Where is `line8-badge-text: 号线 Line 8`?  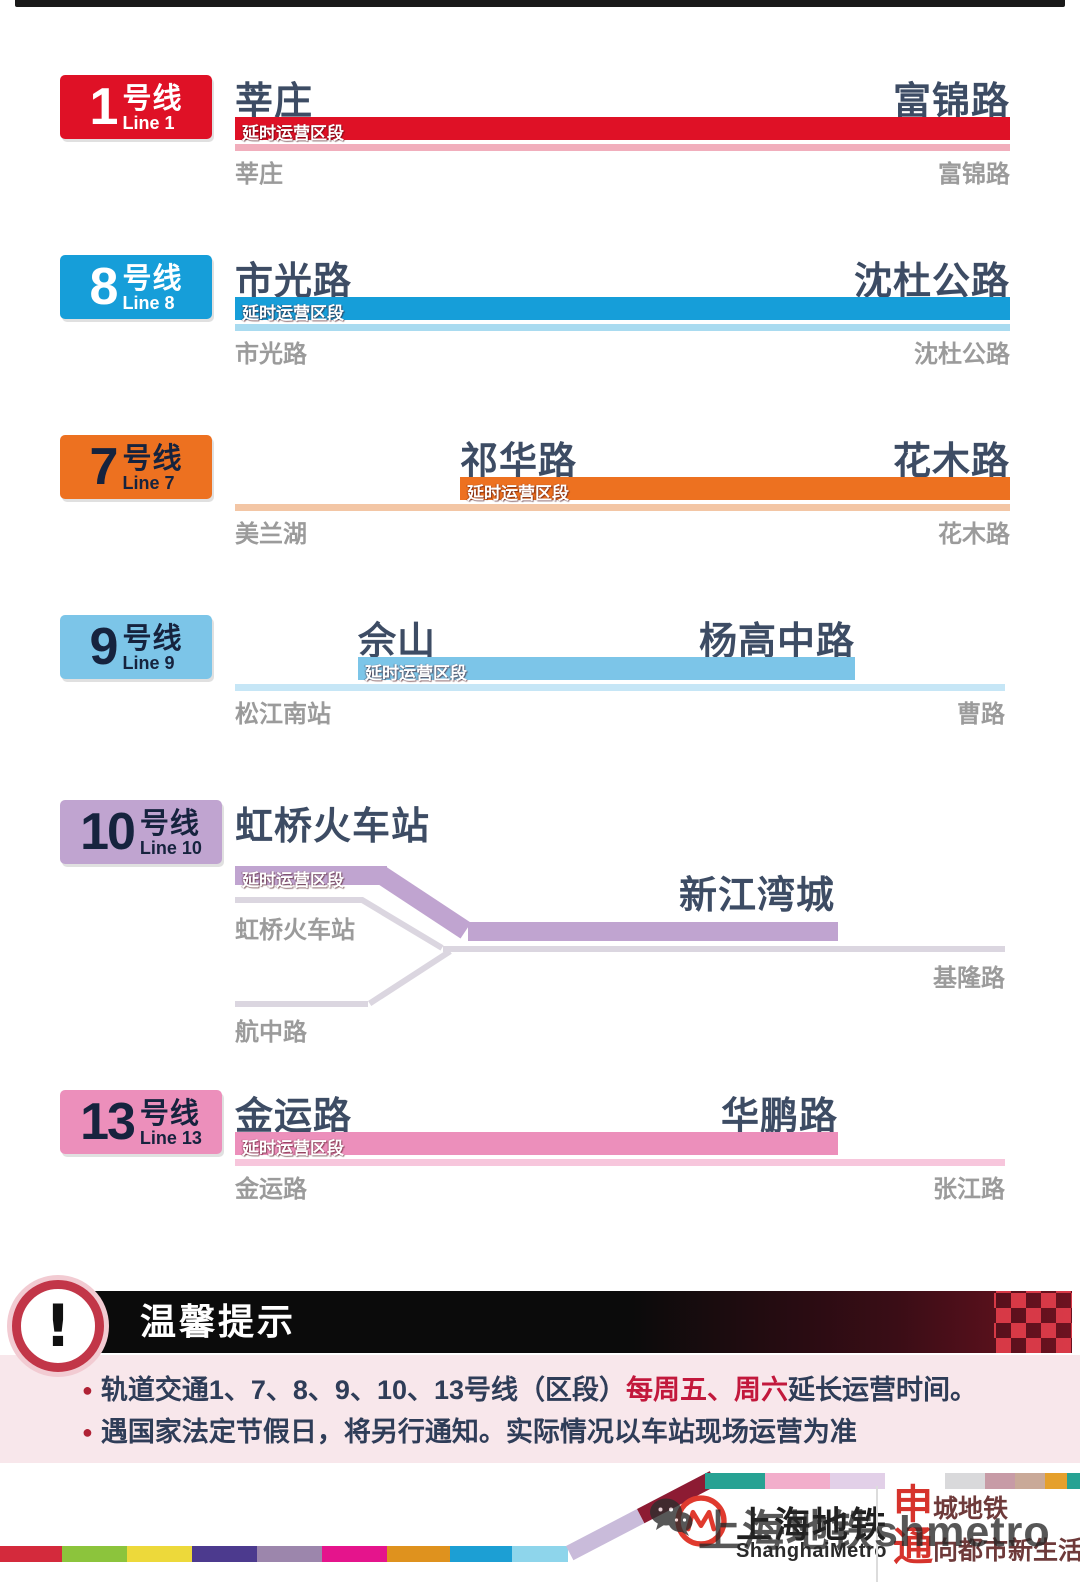
line8-badge-text: 号线 Line 8 is located at coordinates (152, 288).